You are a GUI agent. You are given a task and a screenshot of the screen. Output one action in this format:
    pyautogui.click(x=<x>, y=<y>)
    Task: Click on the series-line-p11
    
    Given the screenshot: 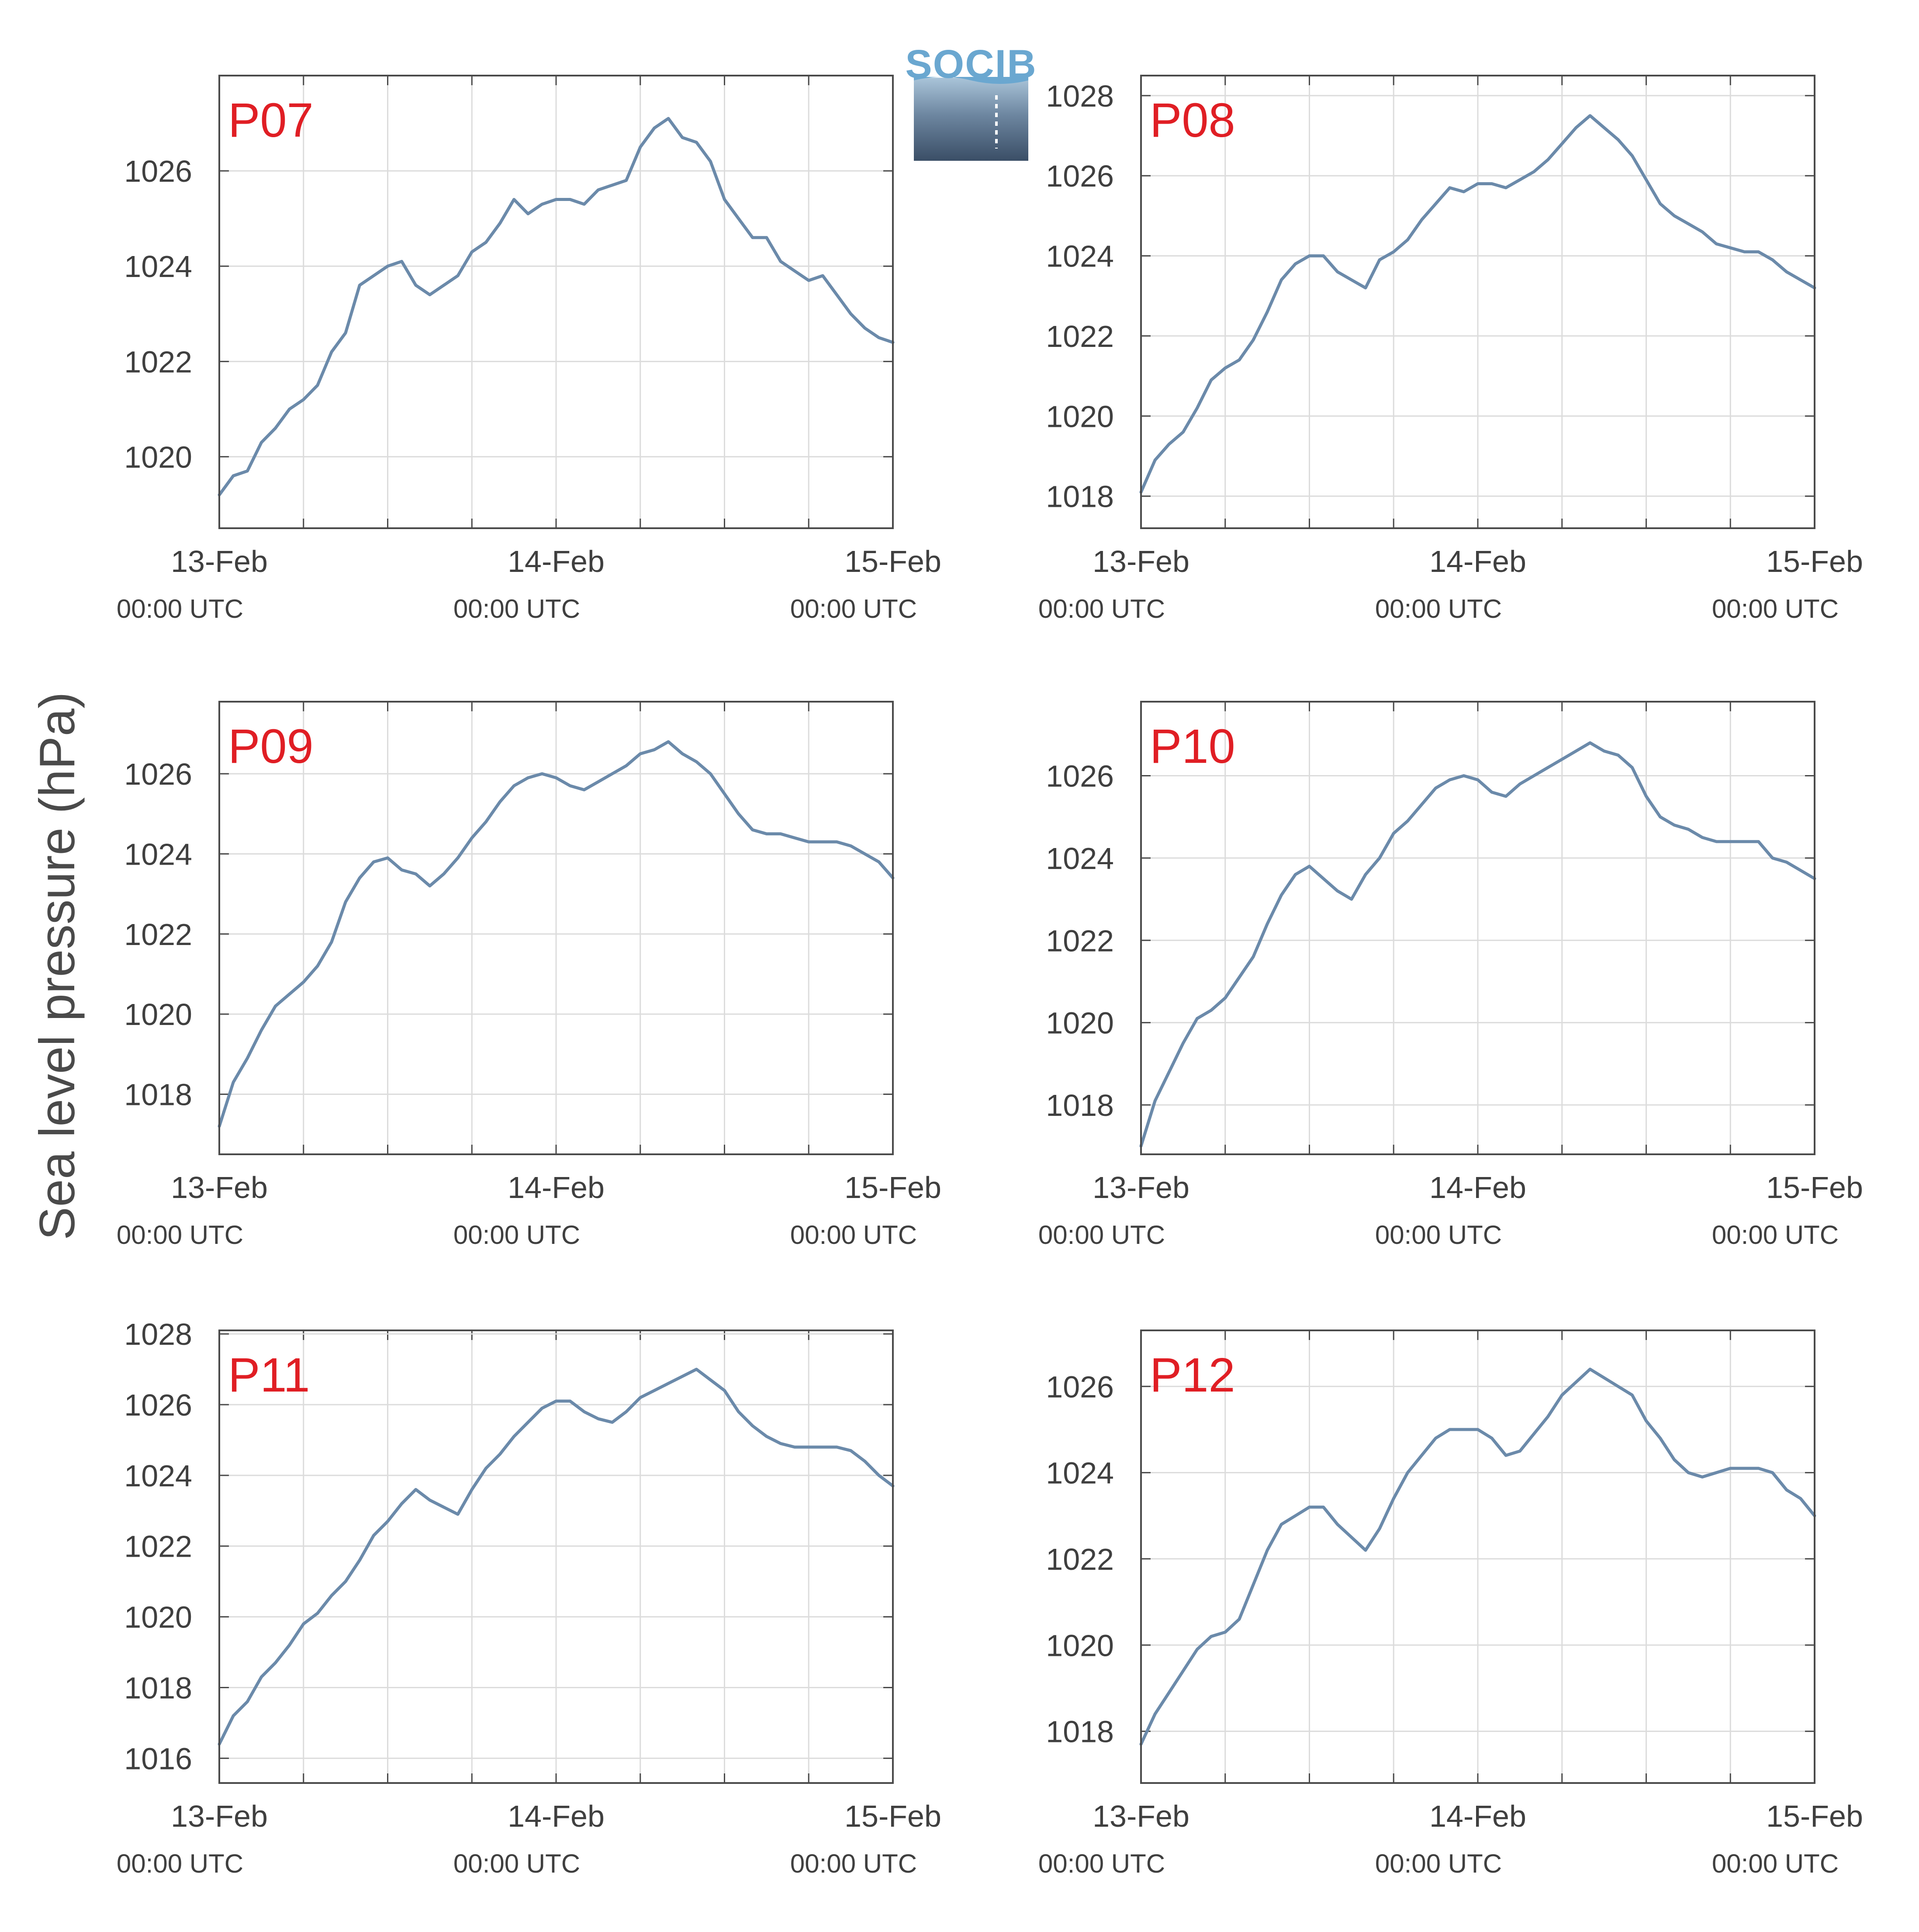 What is the action you would take?
    pyautogui.click(x=556, y=1557)
    